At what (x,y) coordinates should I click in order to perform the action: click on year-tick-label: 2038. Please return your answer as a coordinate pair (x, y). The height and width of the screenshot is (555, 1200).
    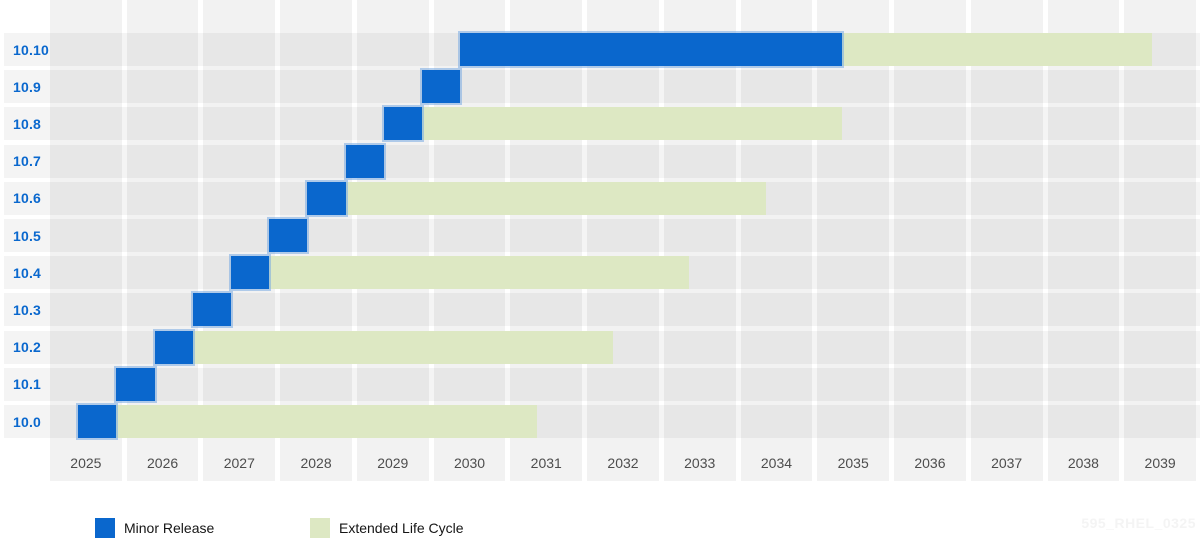
    Looking at the image, I should click on (1083, 463).